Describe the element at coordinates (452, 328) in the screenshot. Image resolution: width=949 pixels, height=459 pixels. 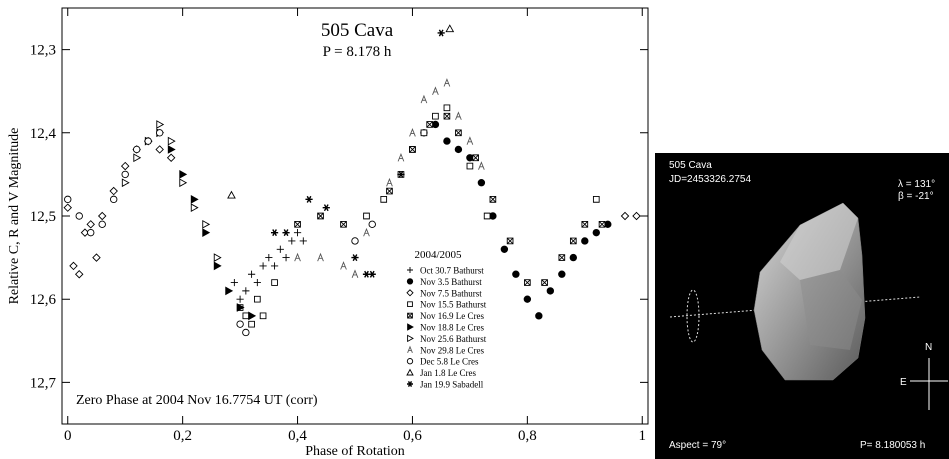
I see `legend-label: Nov 18.8 Le Cres` at that location.